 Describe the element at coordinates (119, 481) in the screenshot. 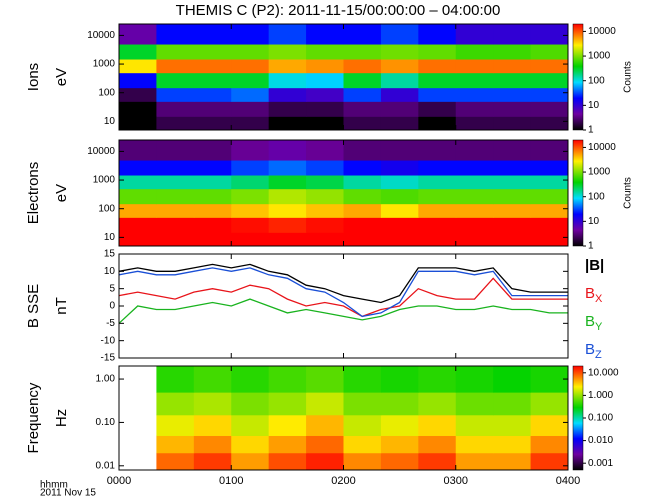

I see `x-tick-label: 0000` at that location.